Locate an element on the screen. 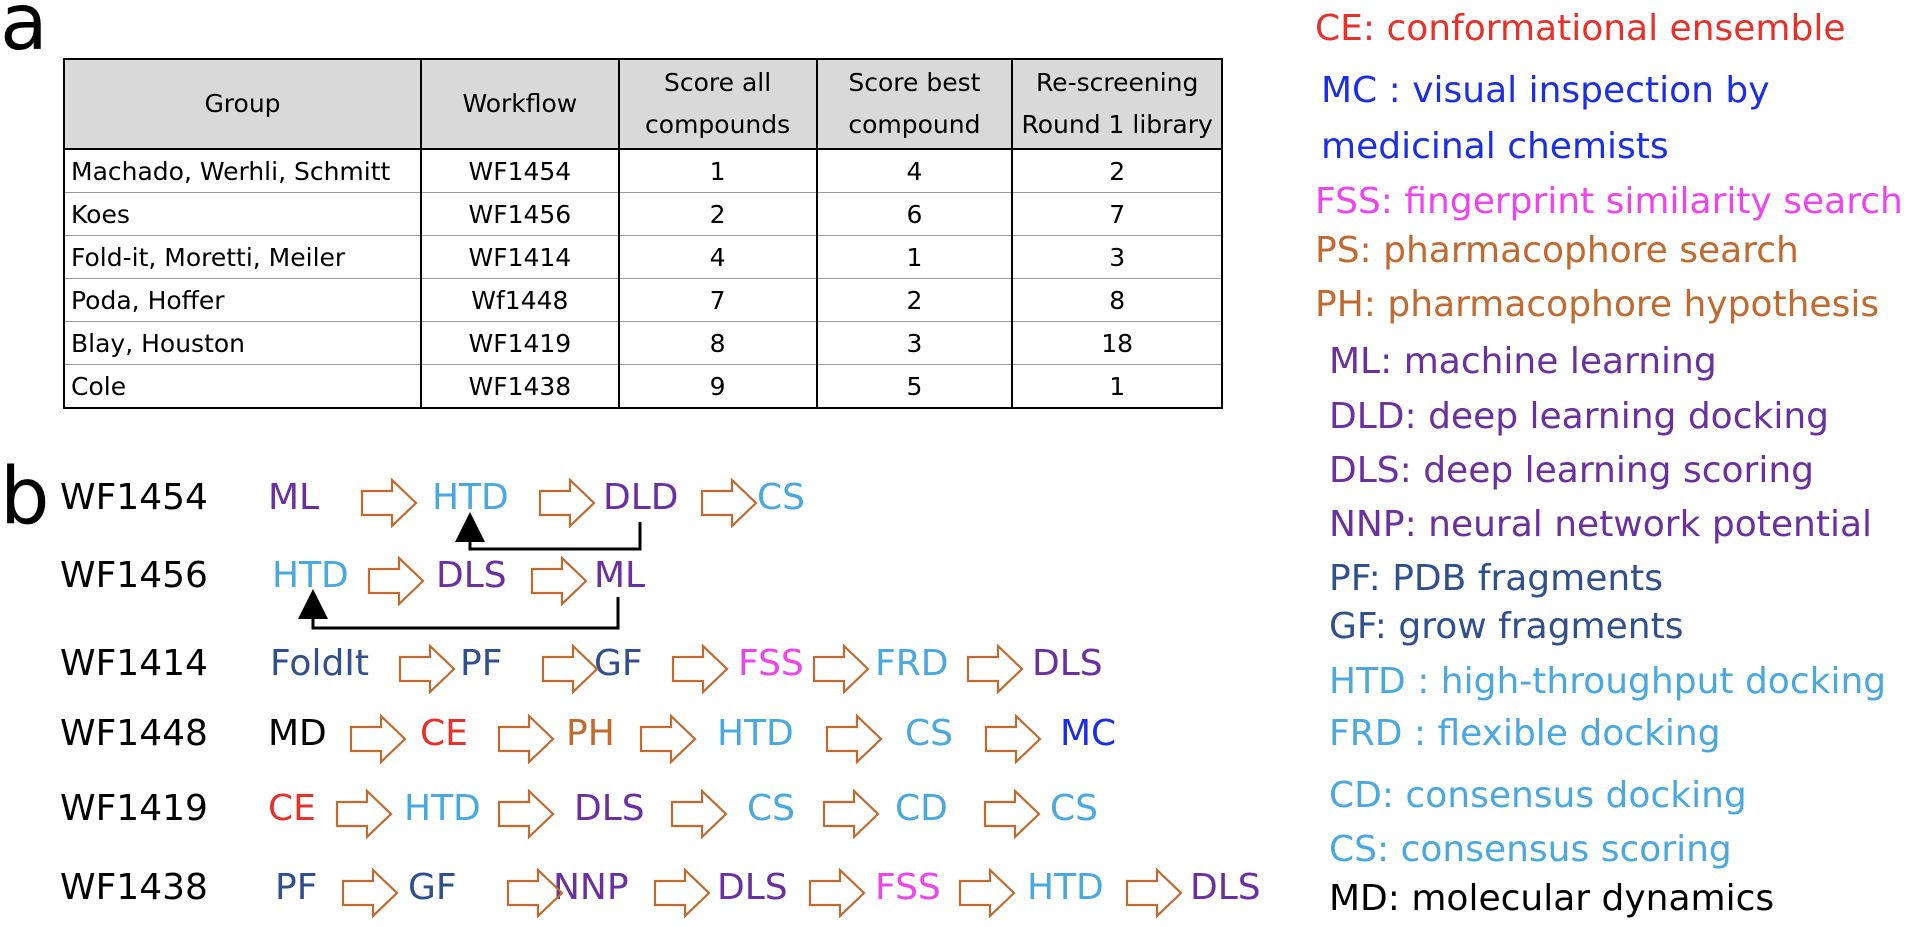 Image resolution: width=1909 pixels, height=927 pixels. table-header-cell: Workflow is located at coordinates (520, 104).